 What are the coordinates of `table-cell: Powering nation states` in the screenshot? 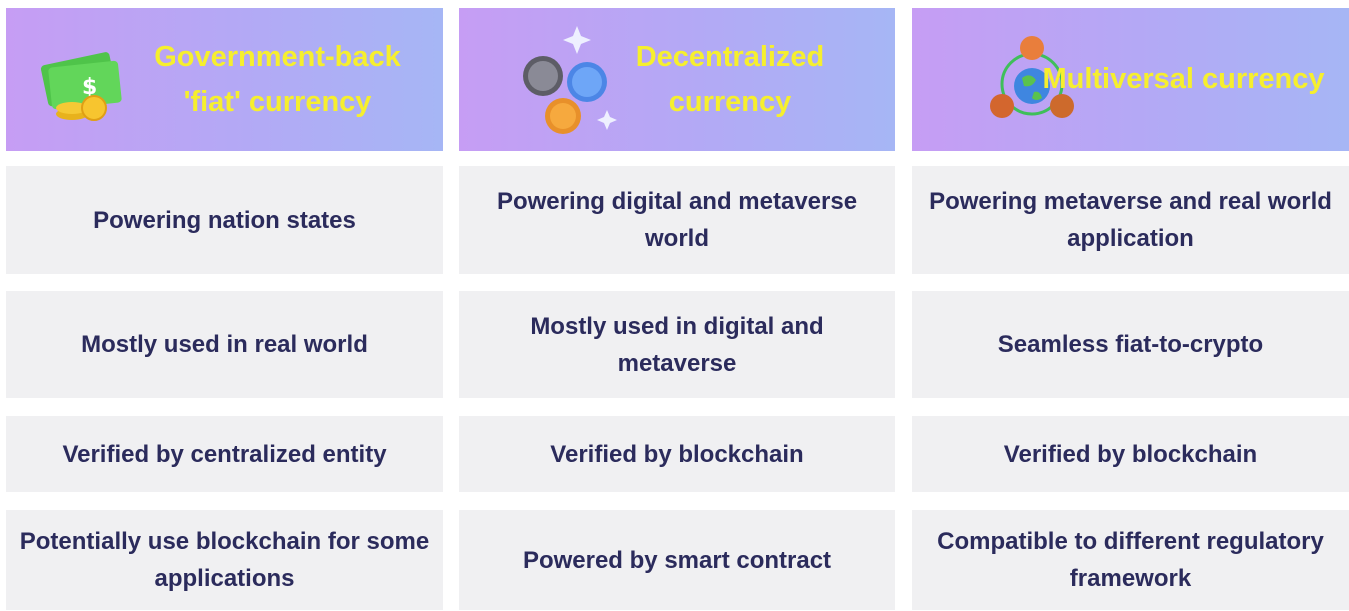 It's located at (224, 220).